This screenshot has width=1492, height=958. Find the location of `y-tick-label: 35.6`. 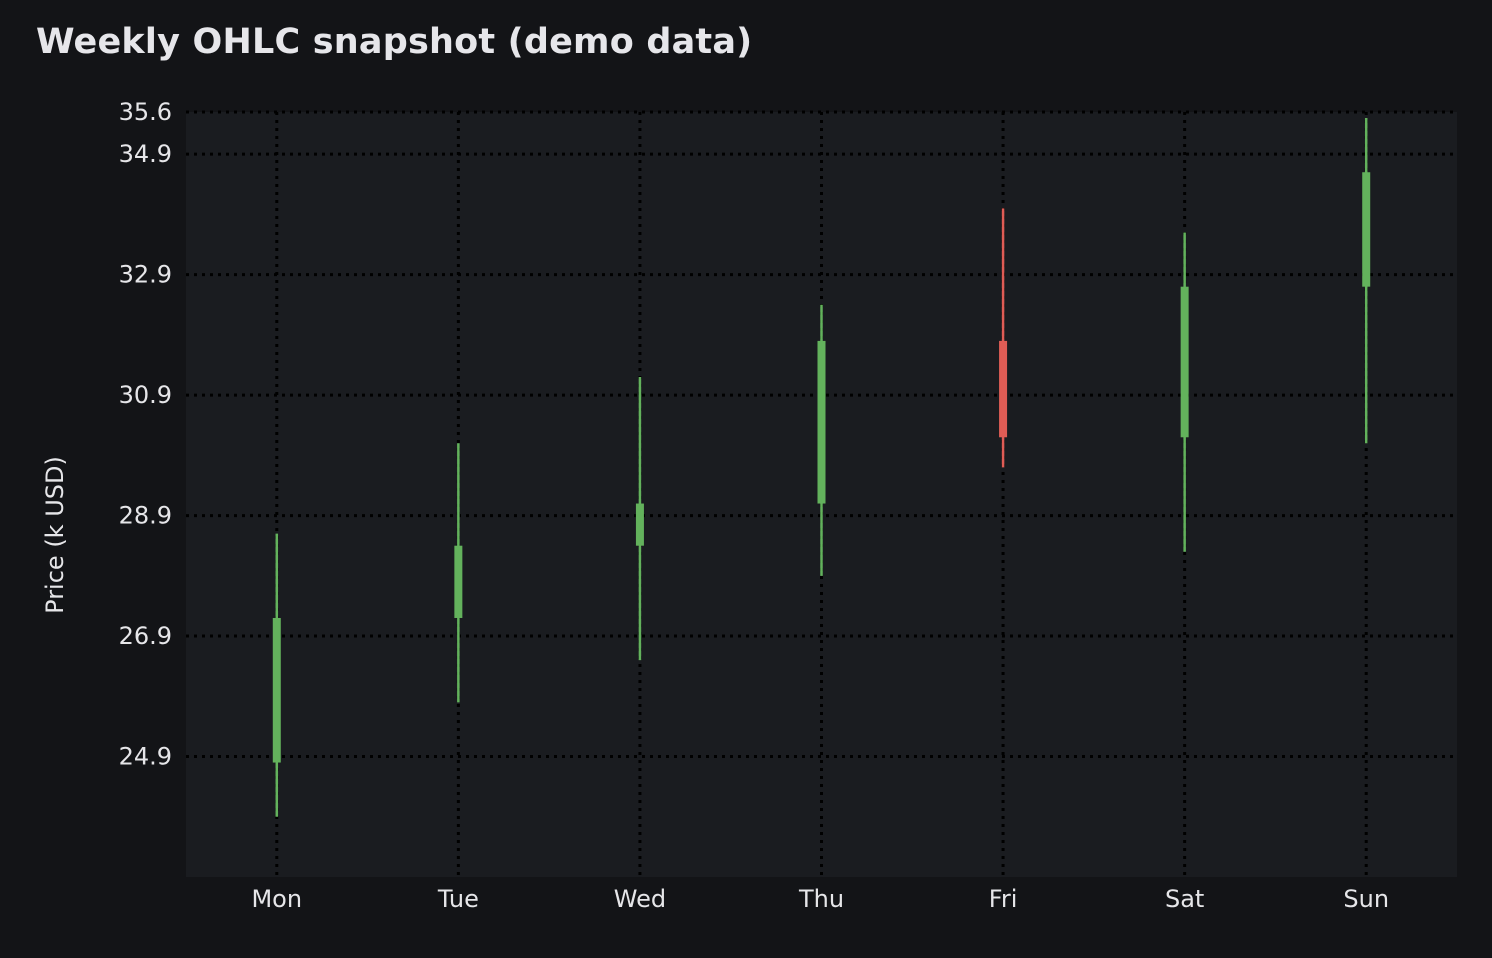

y-tick-label: 35.6 is located at coordinates (145, 112).